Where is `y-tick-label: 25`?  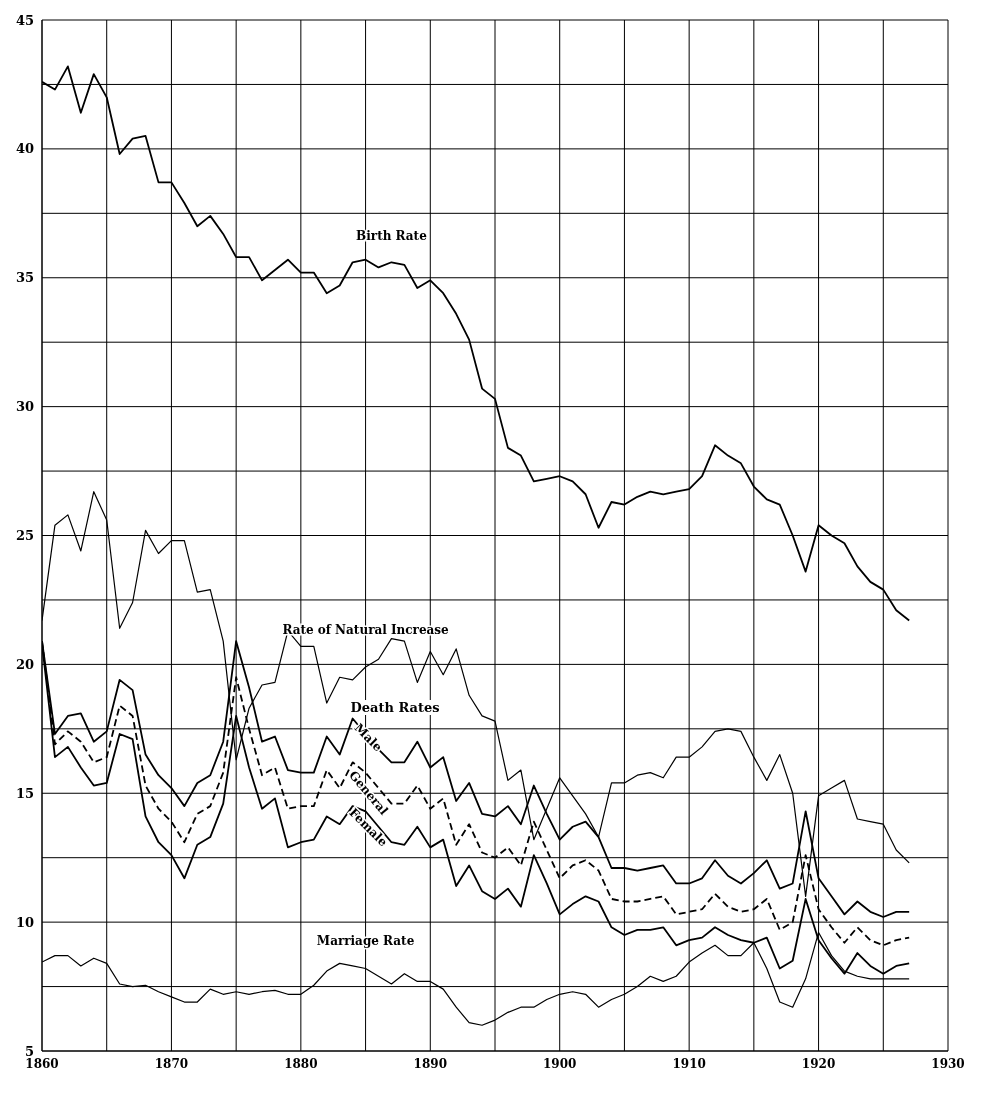 y-tick-label: 25 is located at coordinates (24, 536).